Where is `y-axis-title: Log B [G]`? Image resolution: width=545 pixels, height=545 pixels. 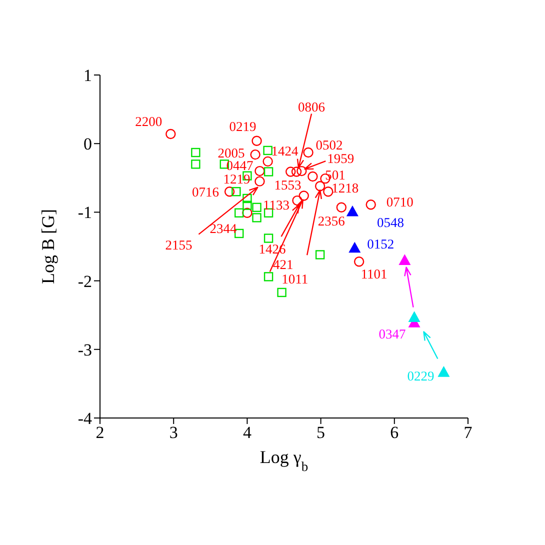 y-axis-title: Log B [G] is located at coordinates (48, 246).